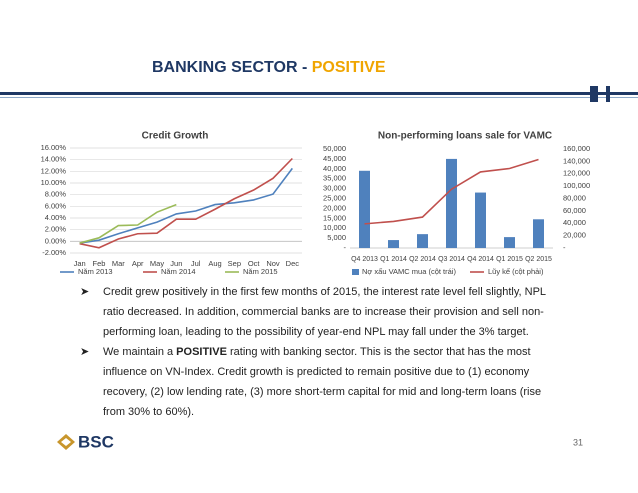 This screenshot has height=493, width=638. I want to click on x-tick-label: Q2 2015, so click(538, 259).